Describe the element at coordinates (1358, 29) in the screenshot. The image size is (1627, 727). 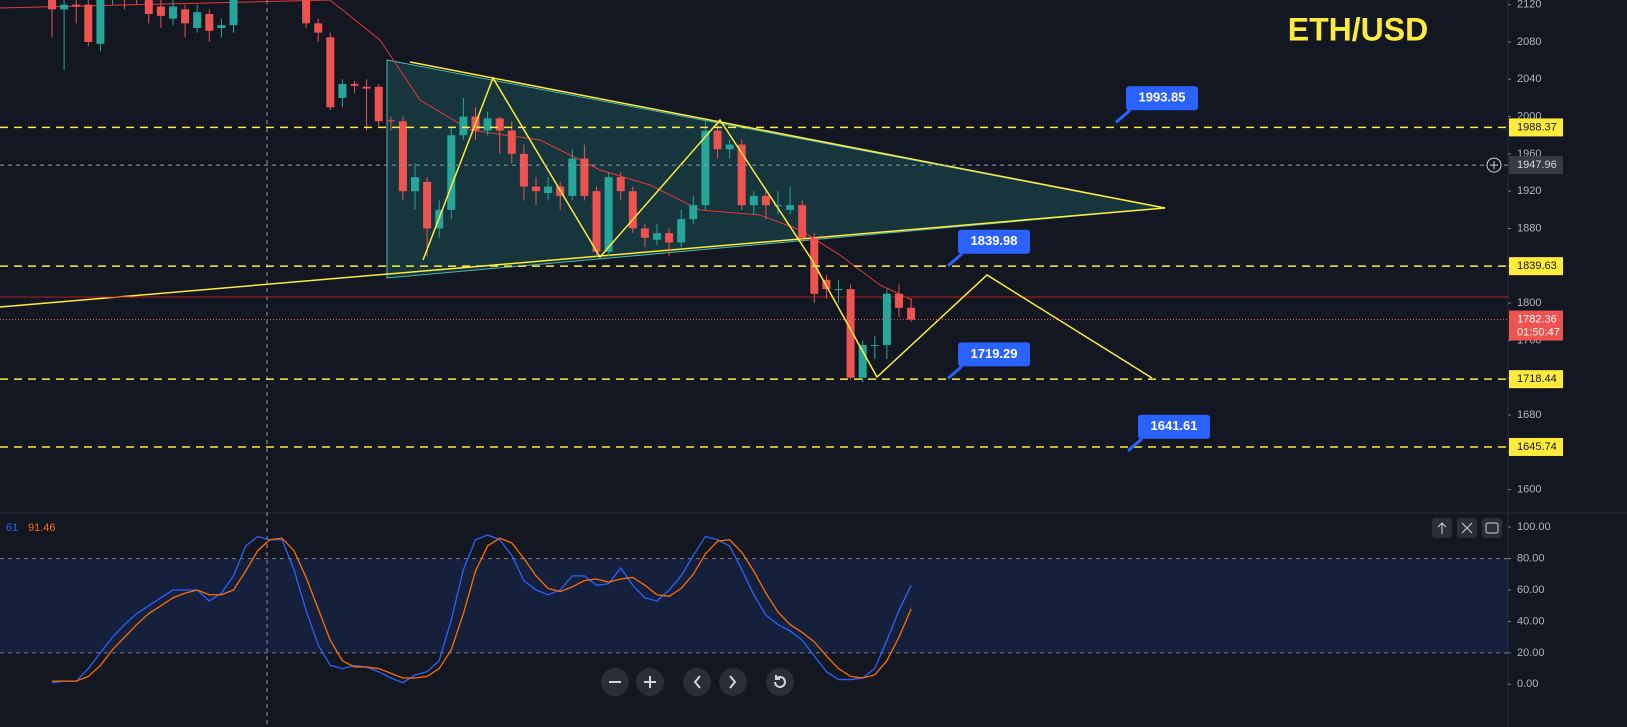
I see `chart-title: ETH/USD` at that location.